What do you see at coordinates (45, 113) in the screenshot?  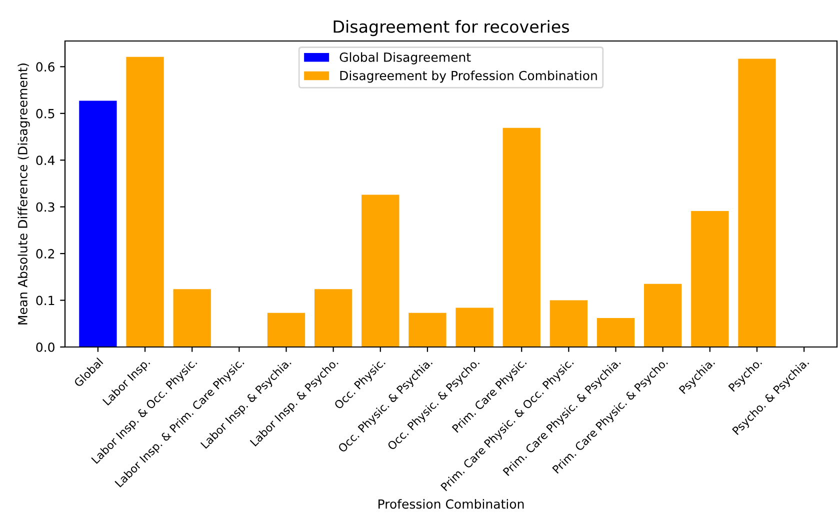 I see `y-tick-label: 0.5` at bounding box center [45, 113].